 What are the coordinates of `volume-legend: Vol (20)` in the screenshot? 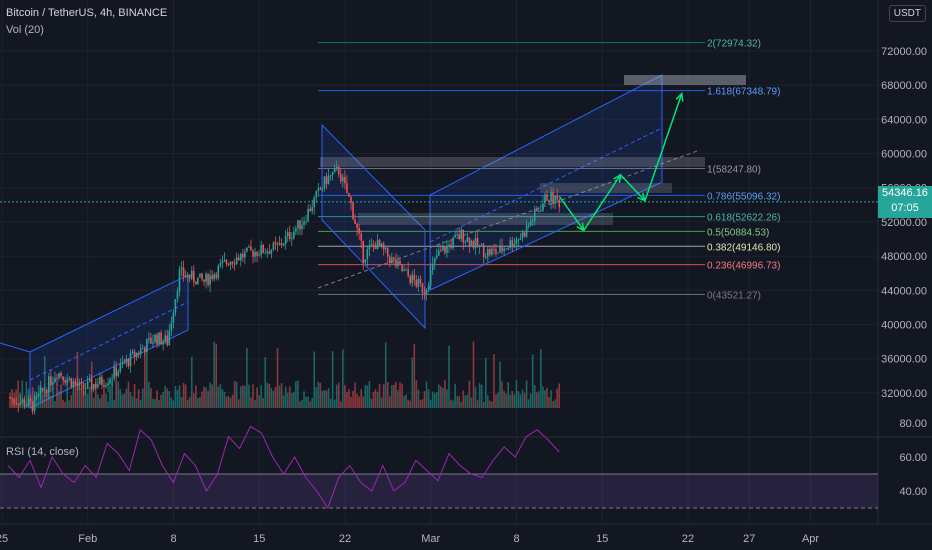 It's located at (25, 30).